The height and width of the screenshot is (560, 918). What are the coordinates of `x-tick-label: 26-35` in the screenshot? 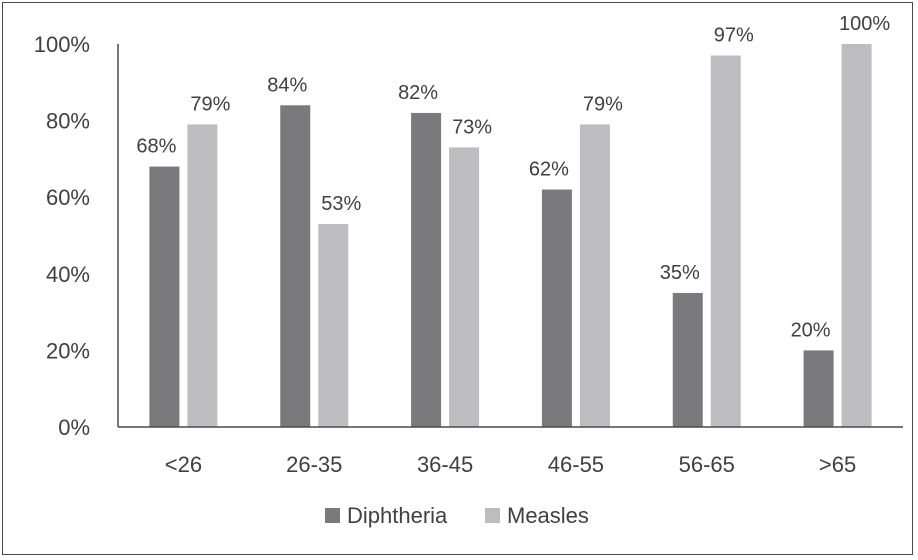 It's located at (314, 464).